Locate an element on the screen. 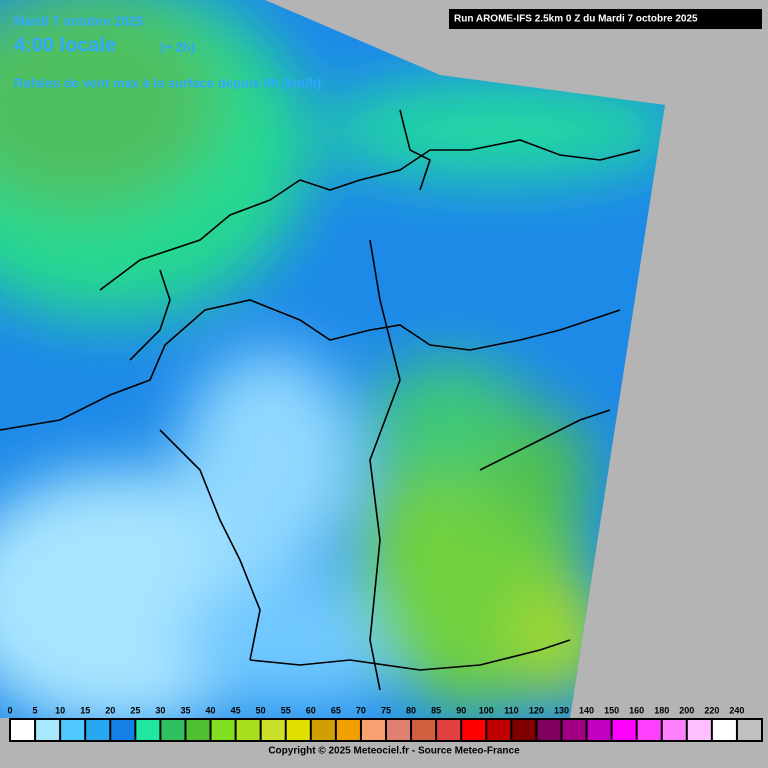  legend-label: 110 is located at coordinates (511, 710).